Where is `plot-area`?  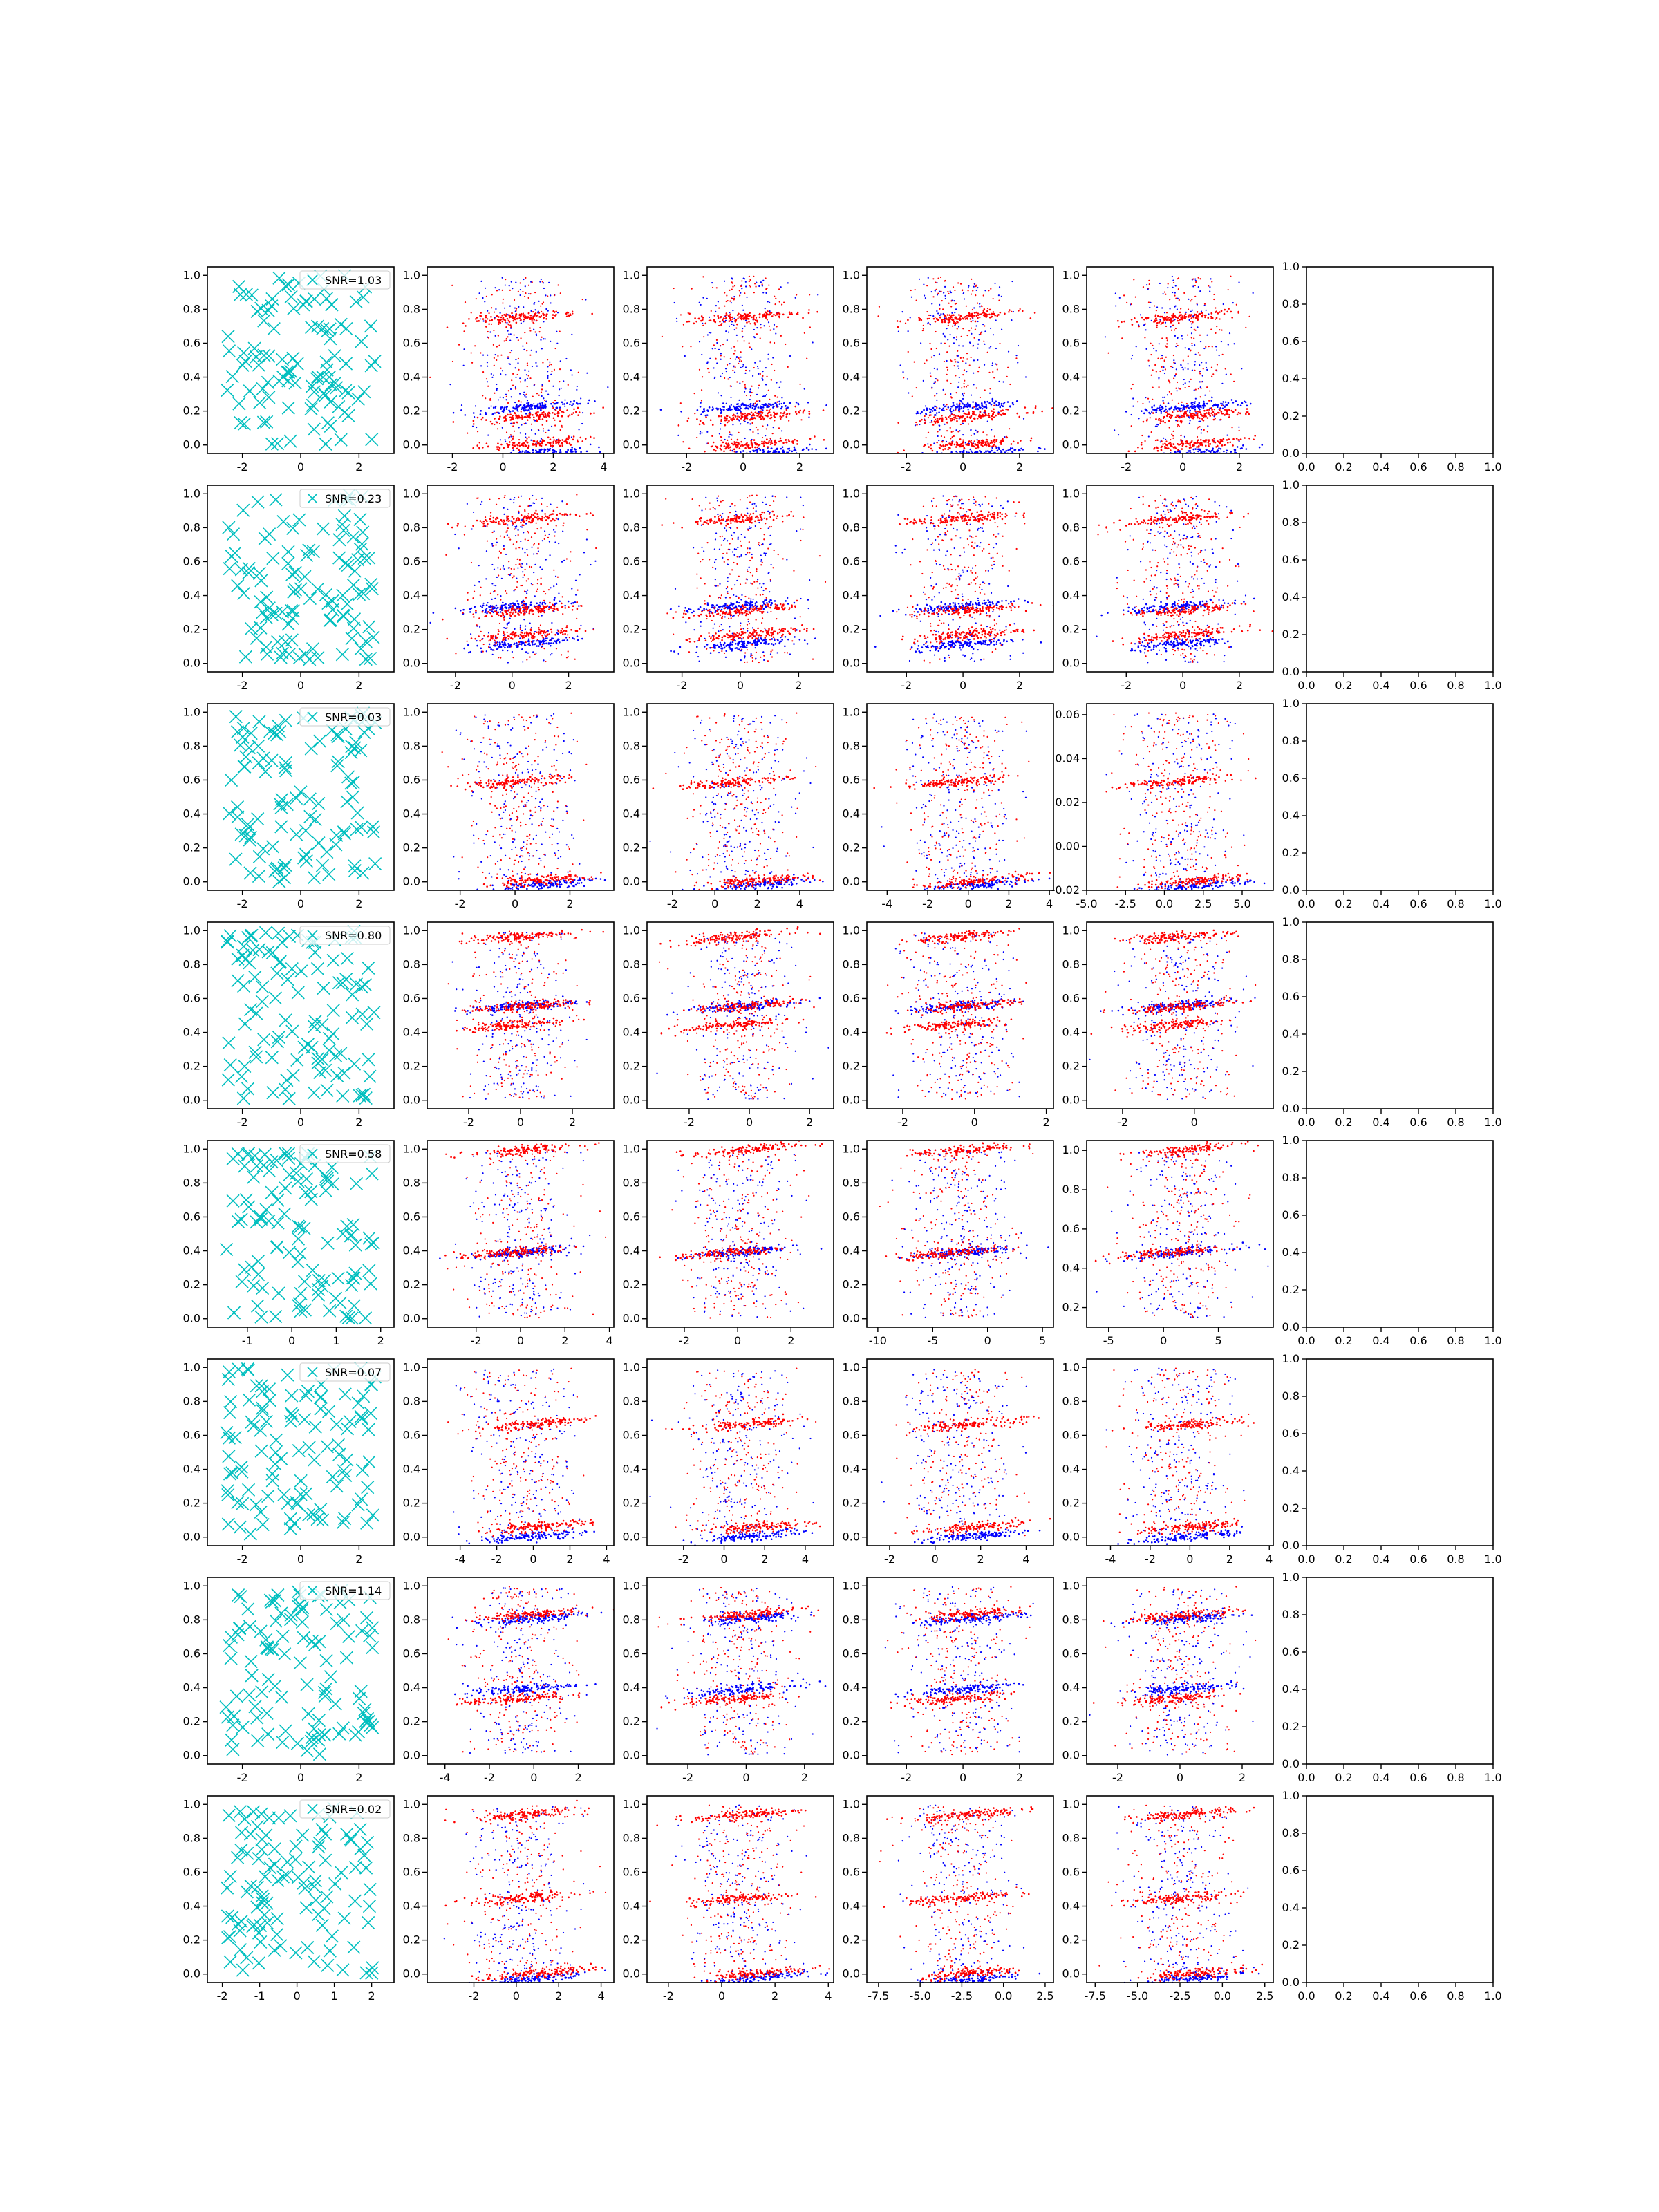 plot-area is located at coordinates (301, 360).